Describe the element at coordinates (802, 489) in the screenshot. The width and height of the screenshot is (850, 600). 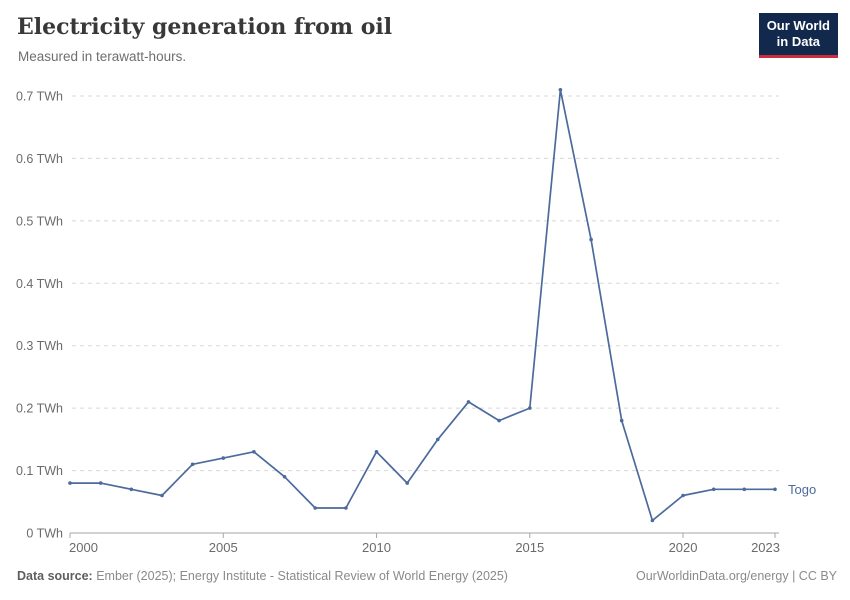
I see `series-entity-label: Togo` at that location.